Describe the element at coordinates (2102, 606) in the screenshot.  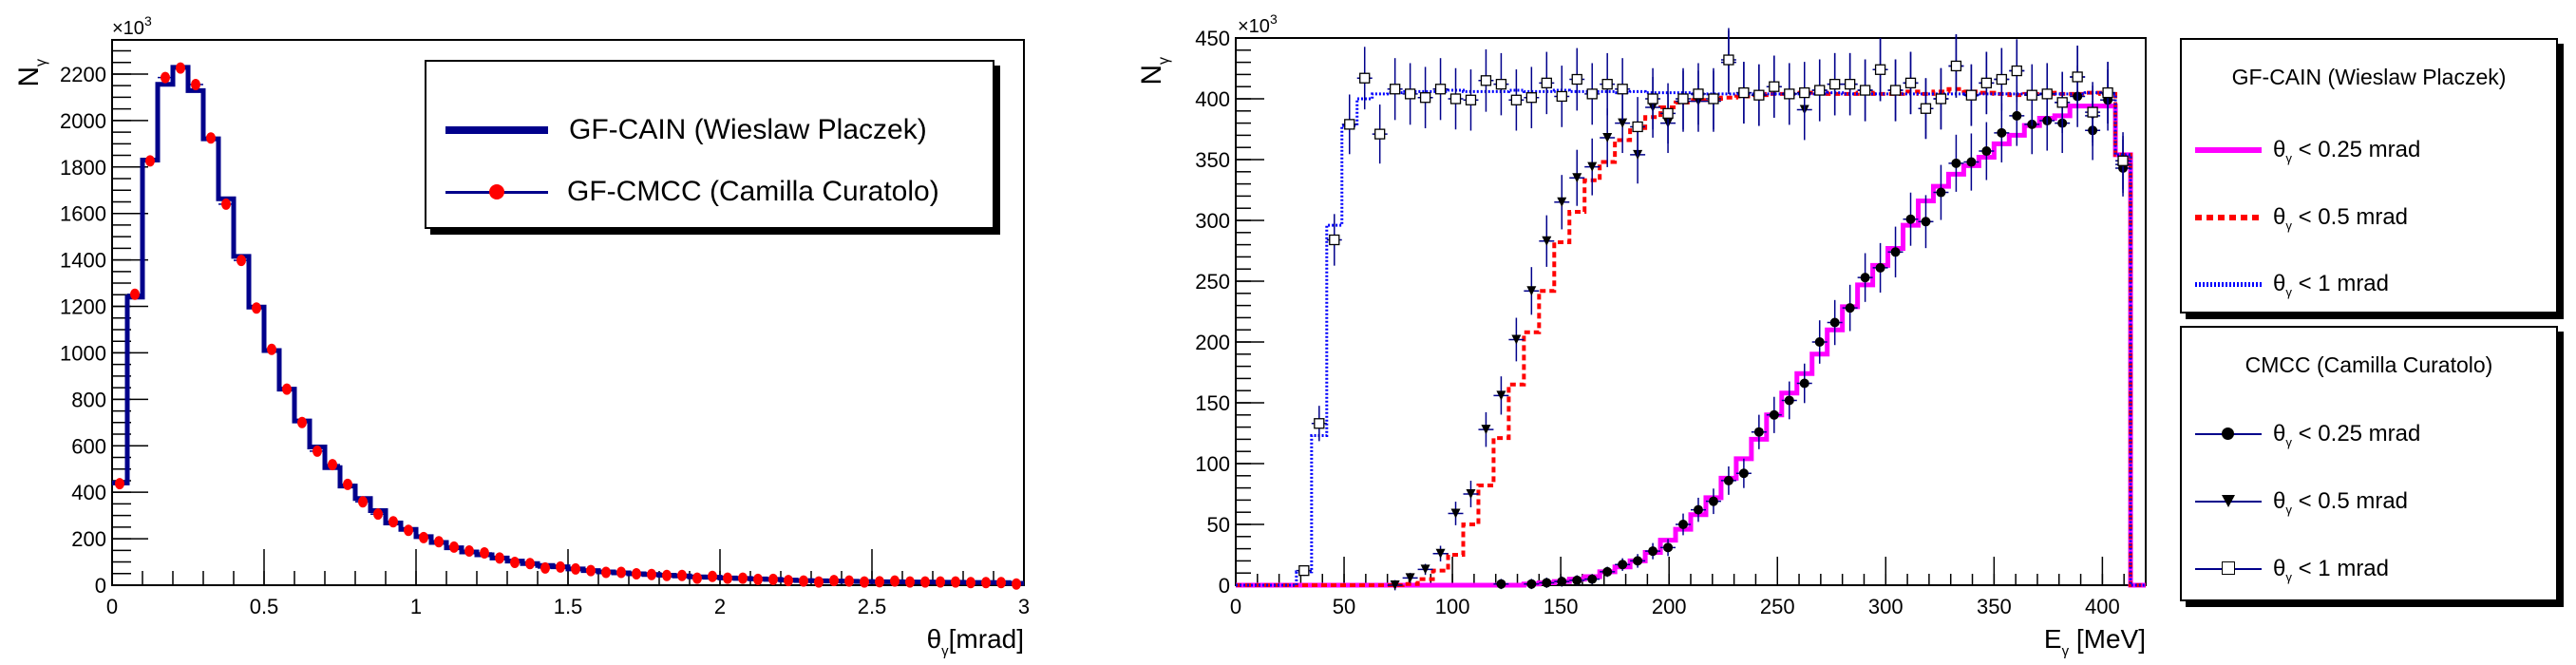
I see `x-tick-label: 400` at that location.